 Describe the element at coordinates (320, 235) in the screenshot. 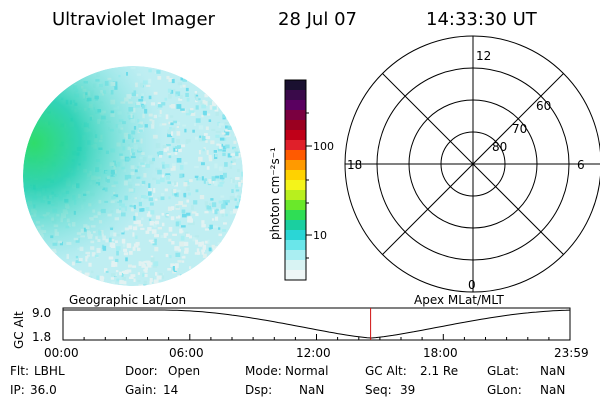

I see `colorbar-tick-10: 10` at that location.